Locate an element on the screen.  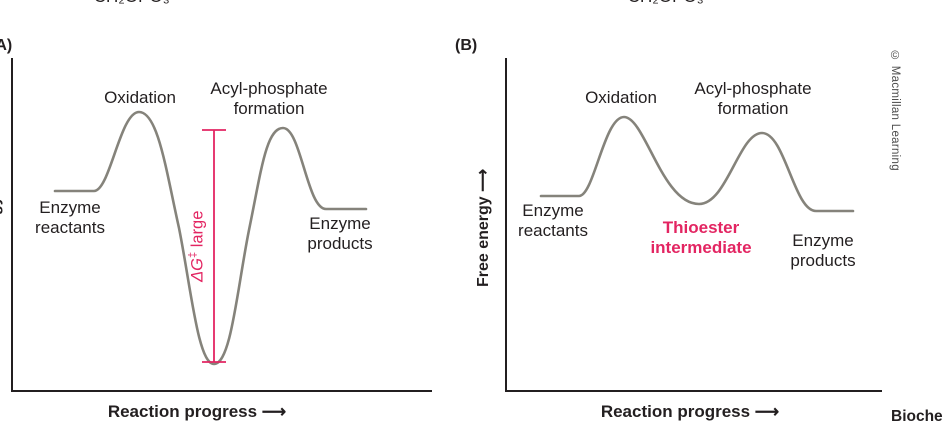
panel-b-tag: (B) is located at coordinates (466, 45).